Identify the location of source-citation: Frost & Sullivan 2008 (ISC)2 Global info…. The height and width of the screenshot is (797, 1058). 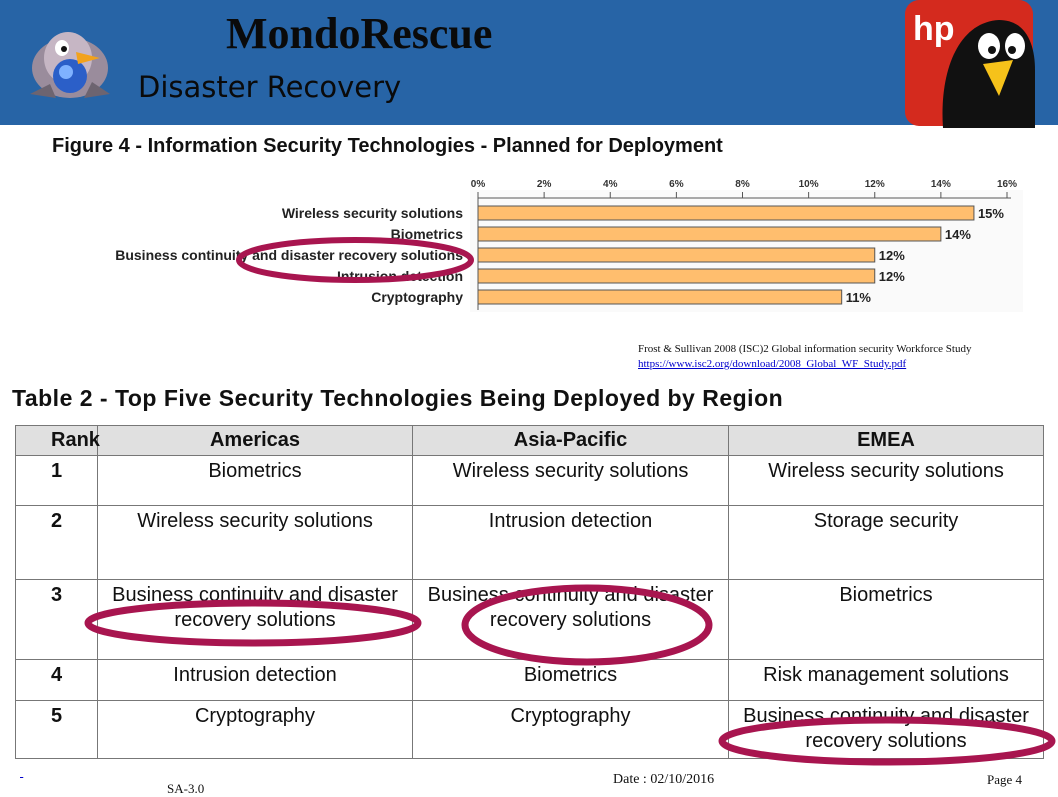
(804, 357).